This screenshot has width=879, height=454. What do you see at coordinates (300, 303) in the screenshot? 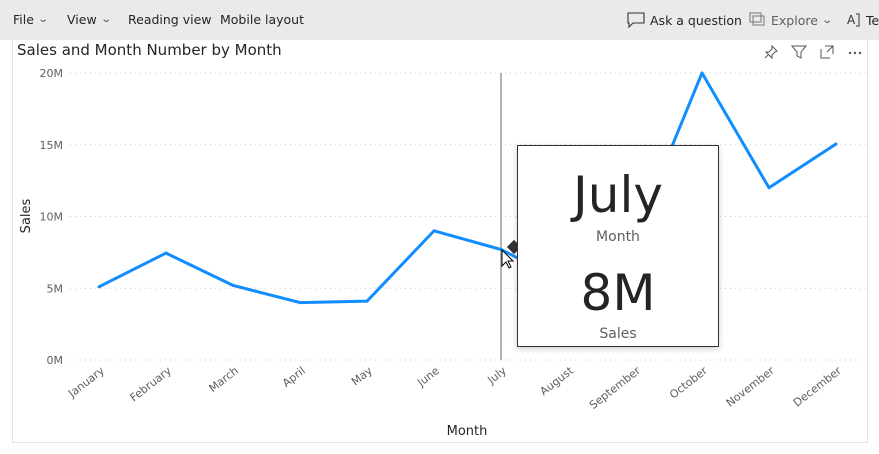
I see `data-point-april` at bounding box center [300, 303].